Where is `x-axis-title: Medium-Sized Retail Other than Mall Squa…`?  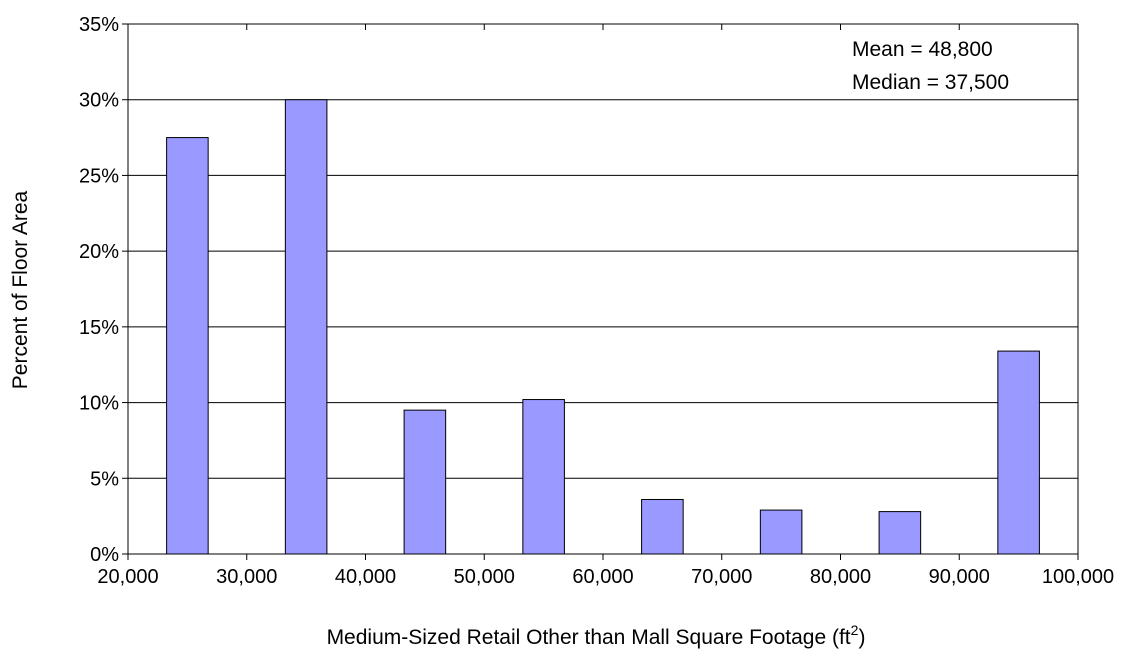
x-axis-title: Medium-Sized Retail Other than Mall Squa… is located at coordinates (596, 635).